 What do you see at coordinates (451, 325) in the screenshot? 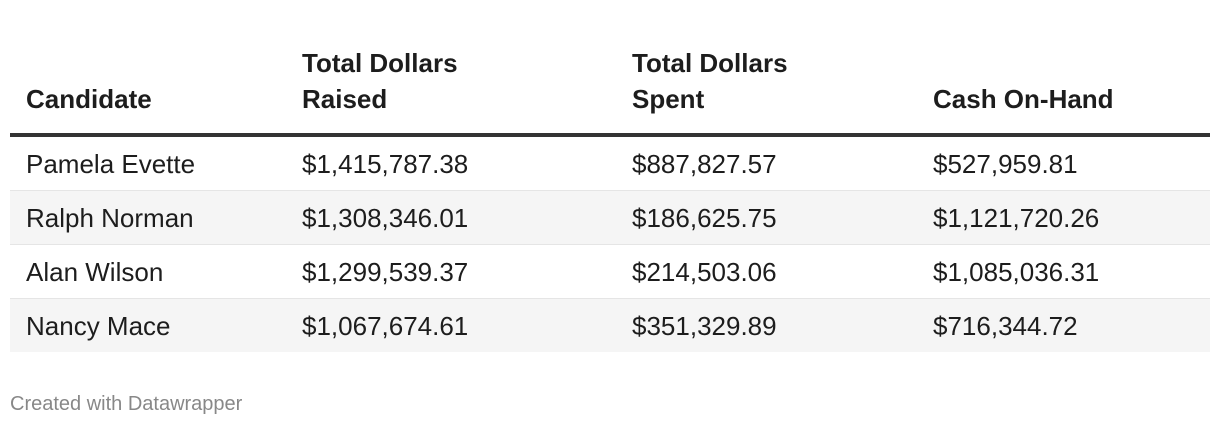
I see `cell-total-raised: $1,067,674.61` at bounding box center [451, 325].